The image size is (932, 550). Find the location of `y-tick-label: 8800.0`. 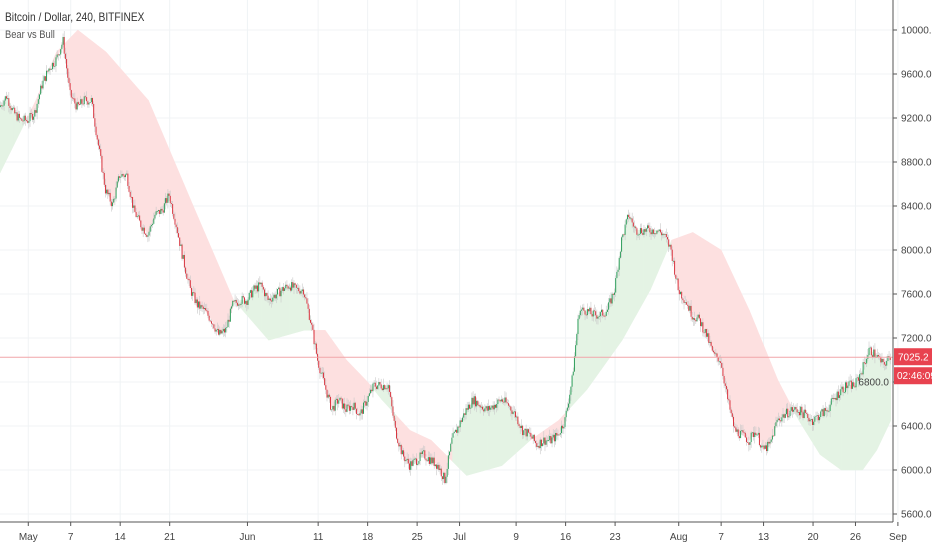

y-tick-label: 8800.0 is located at coordinates (916, 163).